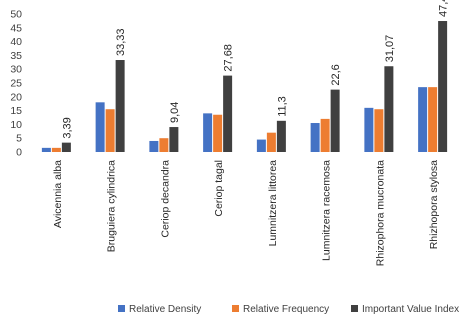 This screenshot has width=466, height=322. I want to click on legend-entry: Important Value Index, so click(410, 309).